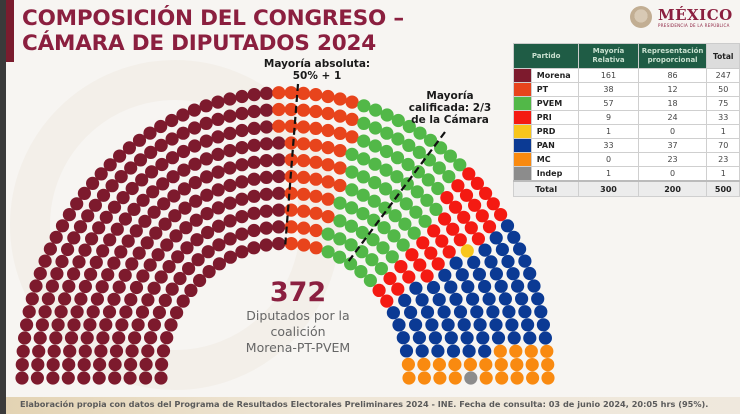  I want to click on logo-subtitle: PRESIDENCIA DE LA REPÚBLICA, so click(694, 25).